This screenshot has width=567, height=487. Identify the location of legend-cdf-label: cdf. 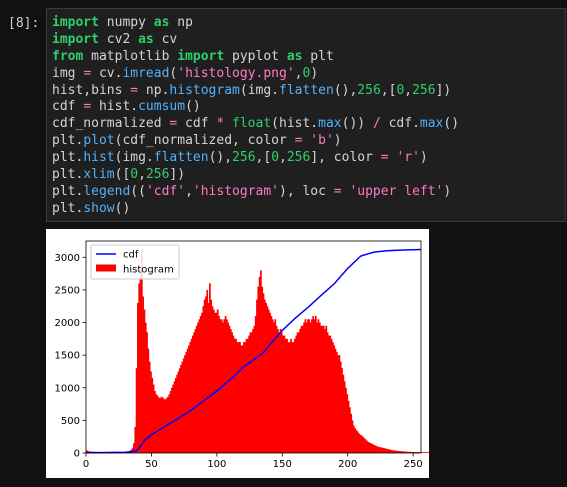
(131, 255).